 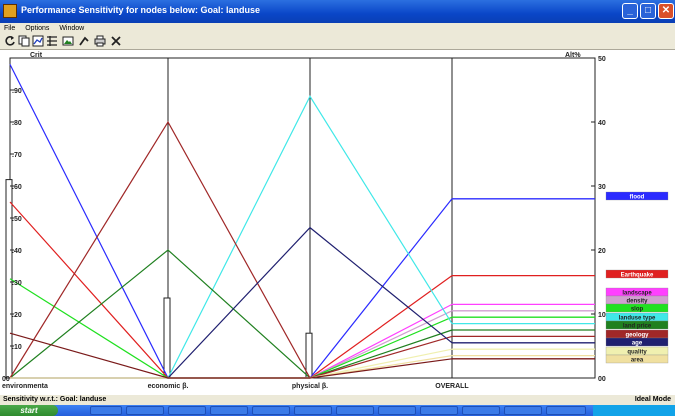 What do you see at coordinates (168, 386) in the screenshot?
I see `criterion-label: economic β.` at bounding box center [168, 386].